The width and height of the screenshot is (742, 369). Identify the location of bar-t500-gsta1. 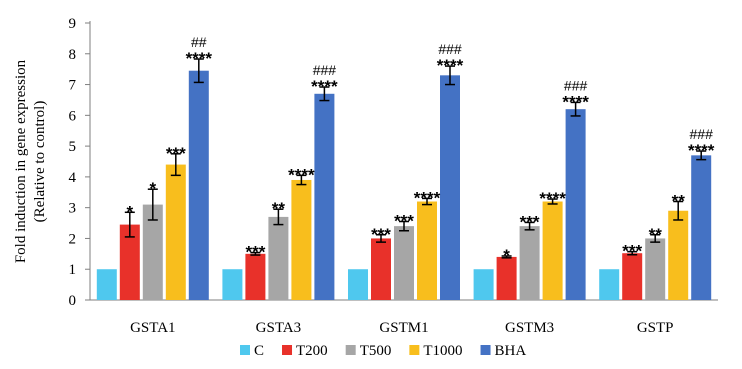
(152, 252).